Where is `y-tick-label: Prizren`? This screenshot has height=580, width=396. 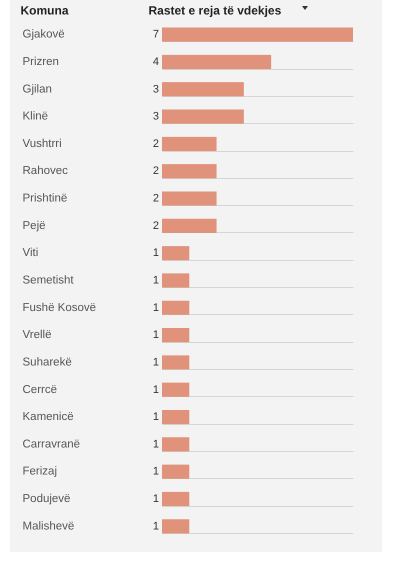 y-tick-label: Prizren is located at coordinates (40, 62).